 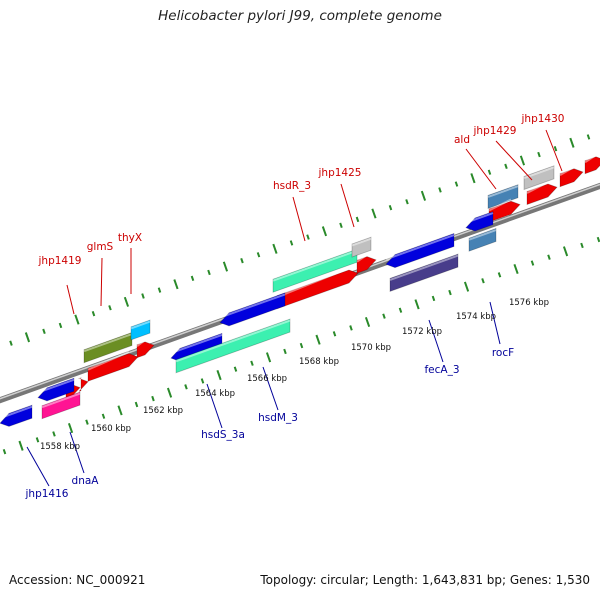 What do you see at coordinates (340, 173) in the screenshot?
I see `gene-label: jhp1425` at bounding box center [340, 173].